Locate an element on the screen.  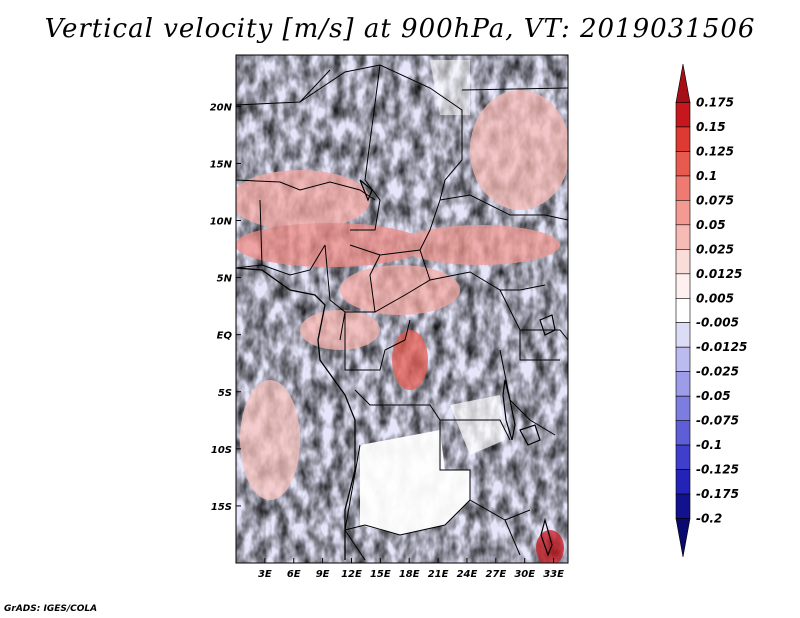
colorbar-label: 0.175 is located at coordinates (715, 102).